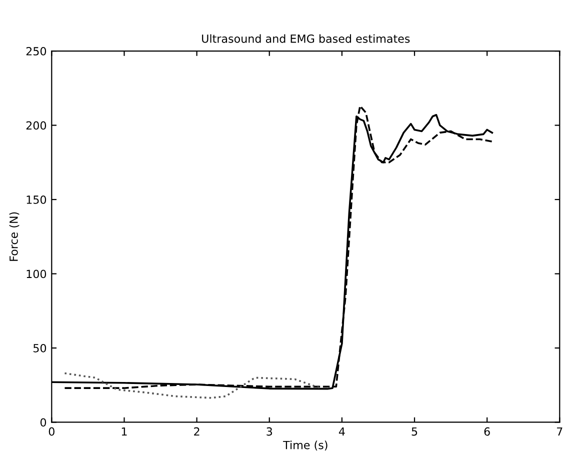 This screenshot has height=464, width=574. Describe the element at coordinates (269, 431) in the screenshot. I see `x-tick-label: 3` at that location.